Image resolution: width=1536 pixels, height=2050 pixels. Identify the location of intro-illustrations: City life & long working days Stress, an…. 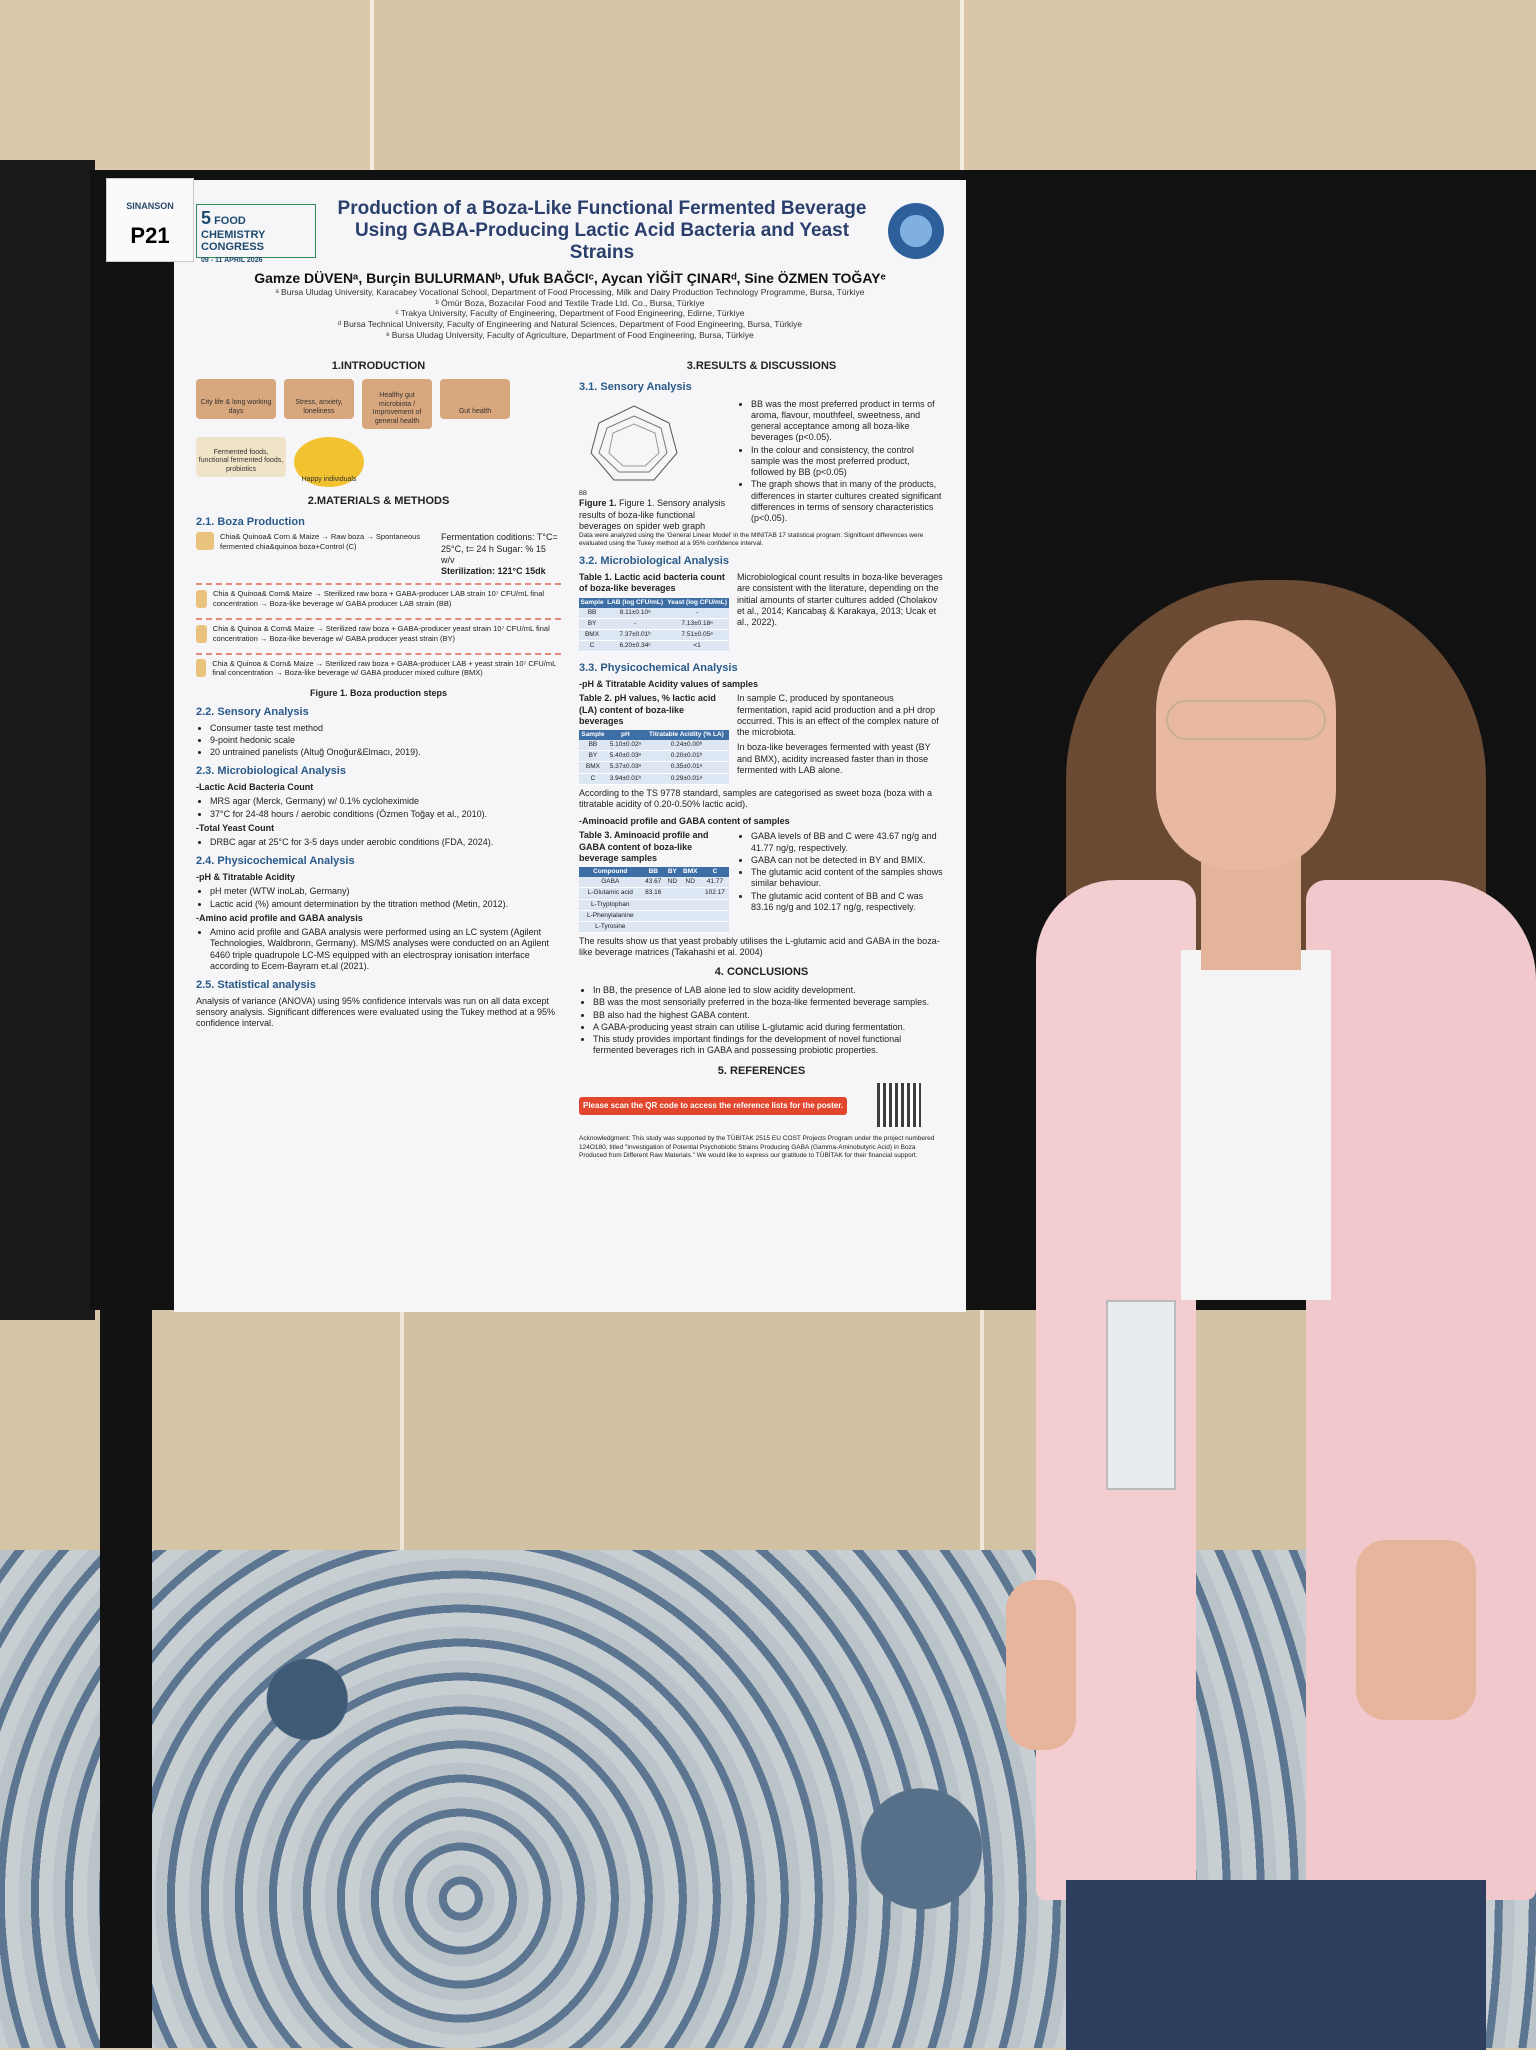
(378, 432).